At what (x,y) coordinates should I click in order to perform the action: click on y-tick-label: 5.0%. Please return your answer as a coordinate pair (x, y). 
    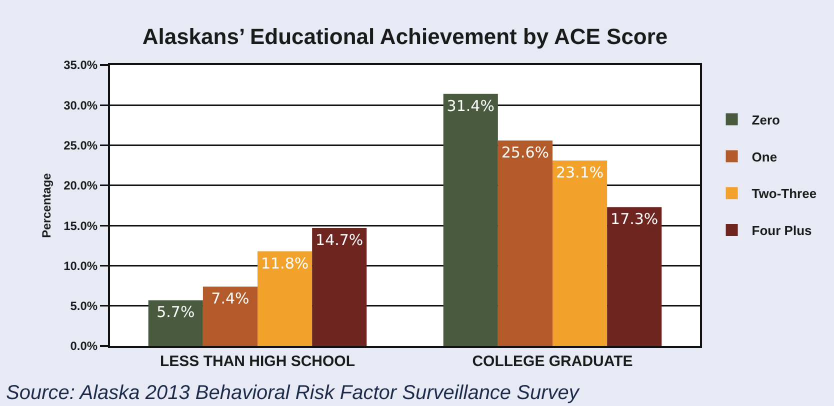
    Looking at the image, I should click on (84, 306).